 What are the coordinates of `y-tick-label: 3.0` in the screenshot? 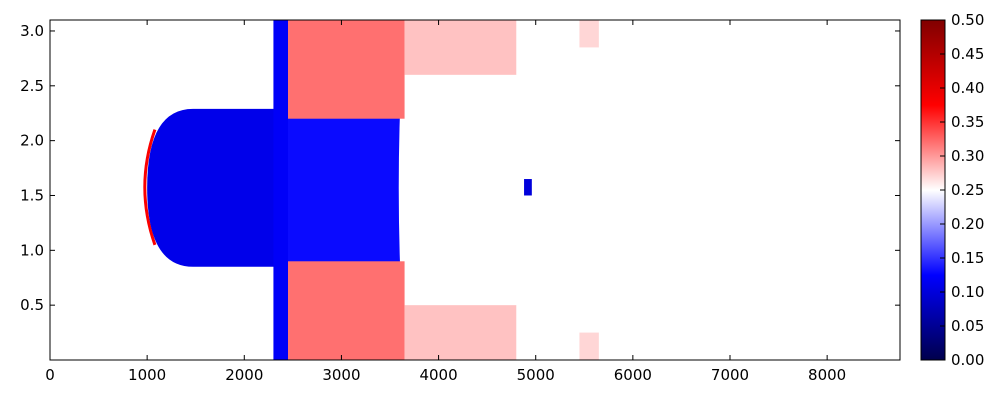 It's located at (32, 31).